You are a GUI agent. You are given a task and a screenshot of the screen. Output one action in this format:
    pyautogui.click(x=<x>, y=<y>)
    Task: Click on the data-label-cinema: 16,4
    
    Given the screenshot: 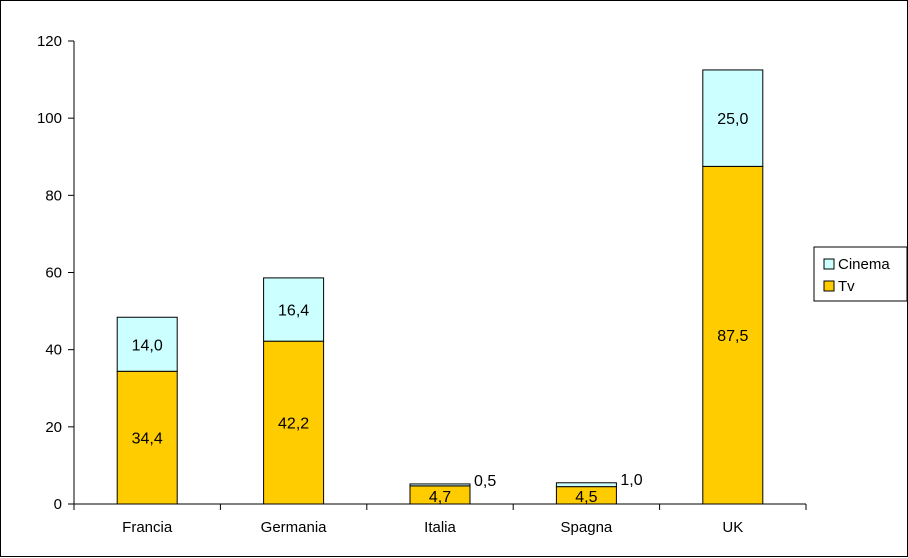 What is the action you would take?
    pyautogui.click(x=293, y=311)
    